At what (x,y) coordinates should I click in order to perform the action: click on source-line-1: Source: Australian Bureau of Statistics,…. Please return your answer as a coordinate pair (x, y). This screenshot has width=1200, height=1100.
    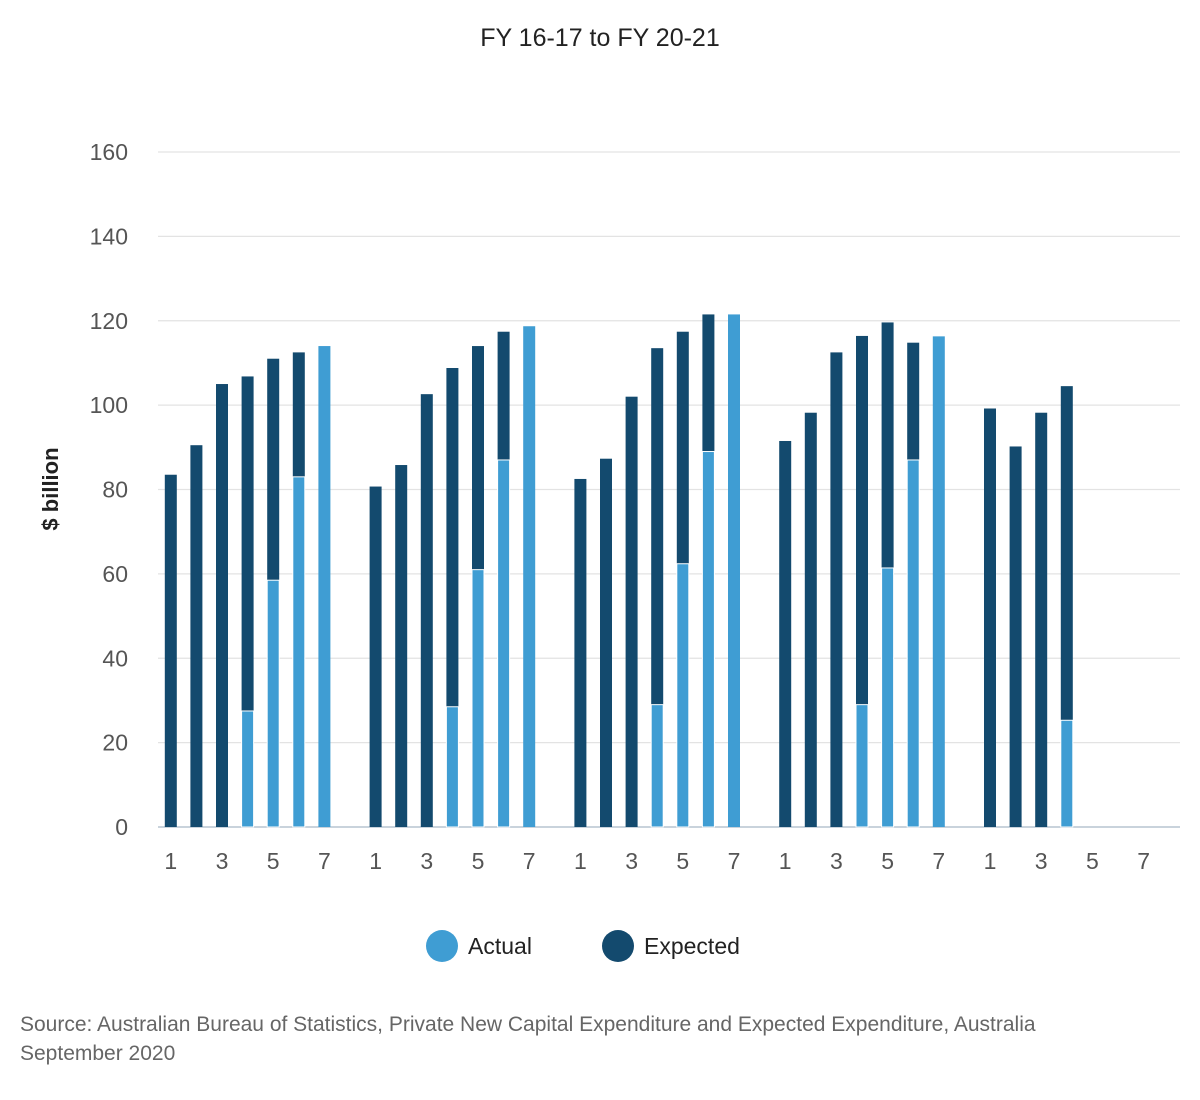
    Looking at the image, I should click on (528, 1024).